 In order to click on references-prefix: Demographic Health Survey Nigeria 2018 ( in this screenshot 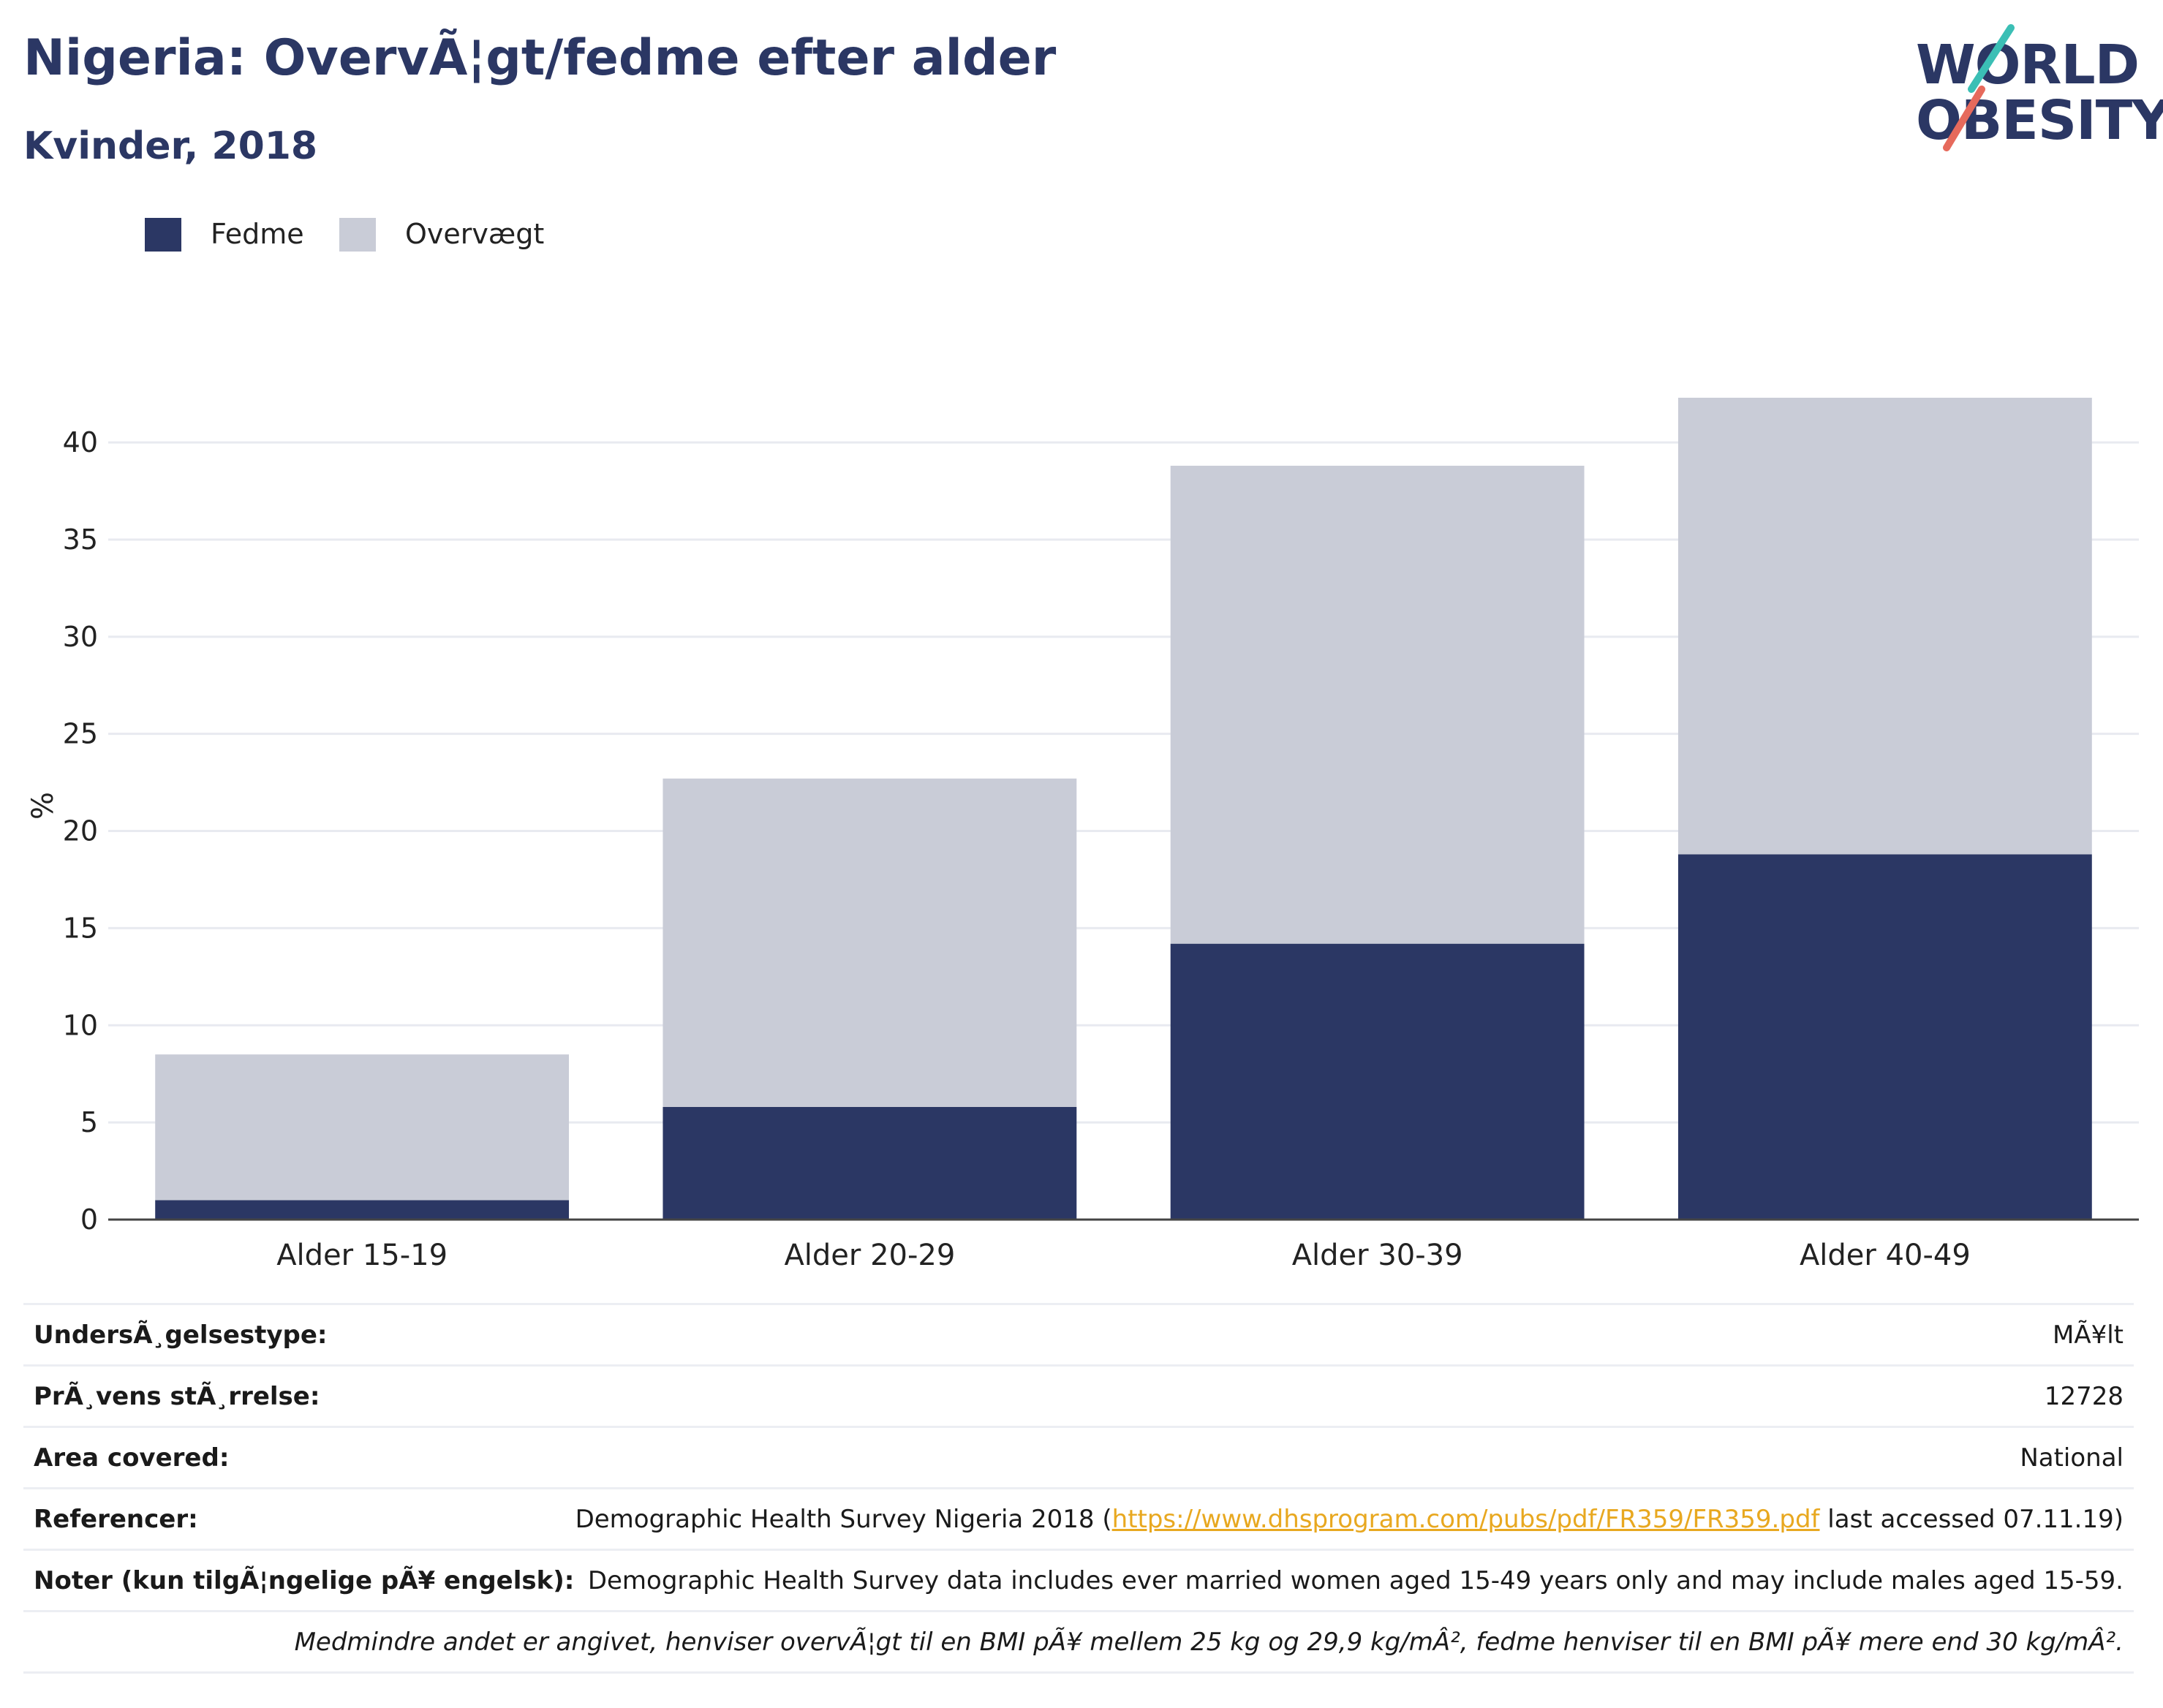, I will do `click(844, 1519)`.